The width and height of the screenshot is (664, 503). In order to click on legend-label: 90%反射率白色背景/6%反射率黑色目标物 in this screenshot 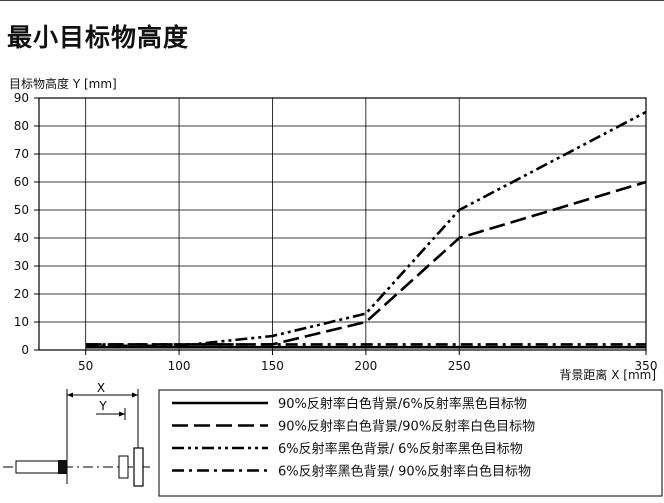, I will do `click(402, 404)`.